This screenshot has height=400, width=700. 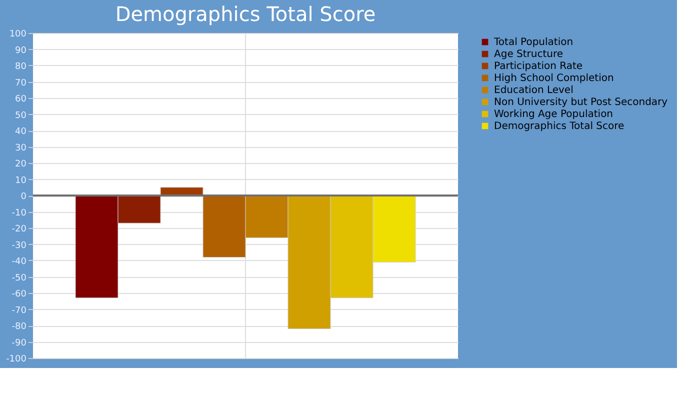 I want to click on chart-title: Demographics Total Score, so click(x=245, y=14).